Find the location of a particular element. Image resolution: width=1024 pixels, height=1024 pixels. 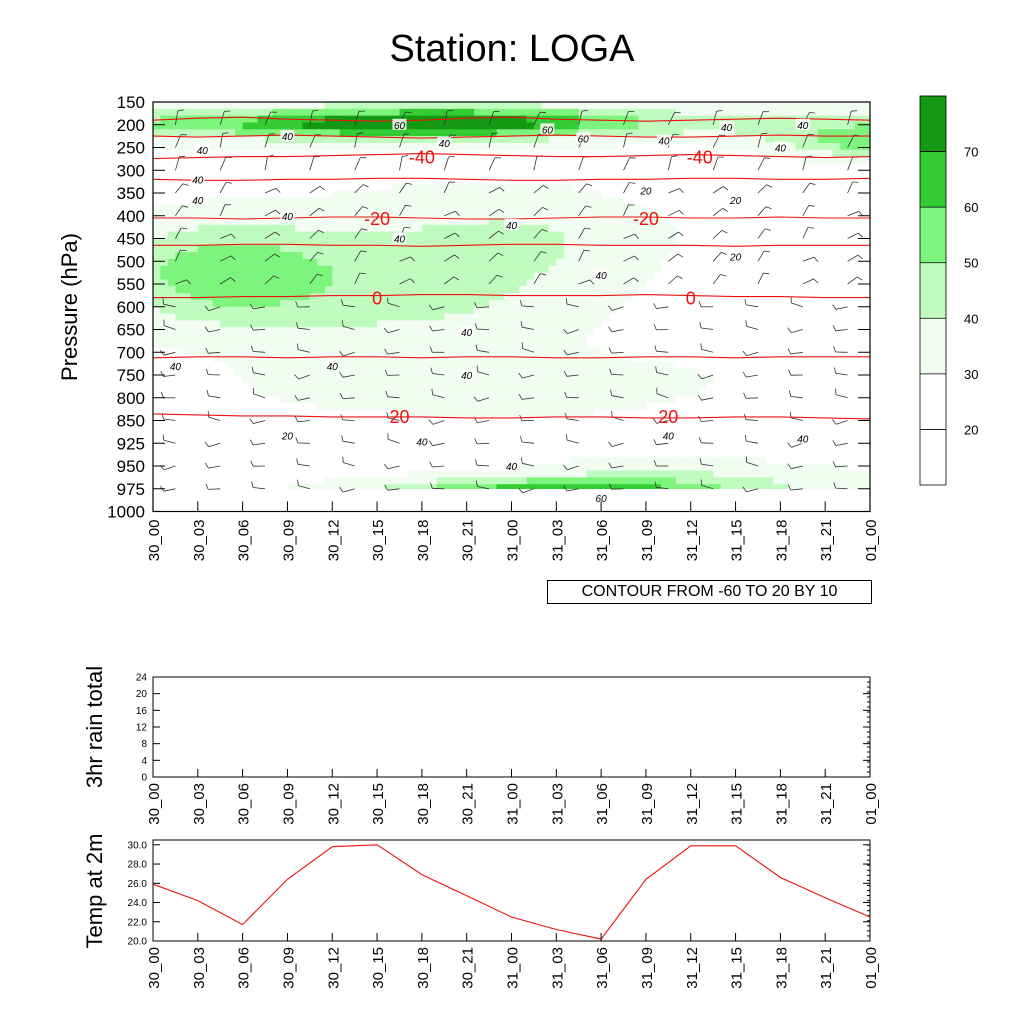

x-tick-label: 30_06 is located at coordinates (244, 804).